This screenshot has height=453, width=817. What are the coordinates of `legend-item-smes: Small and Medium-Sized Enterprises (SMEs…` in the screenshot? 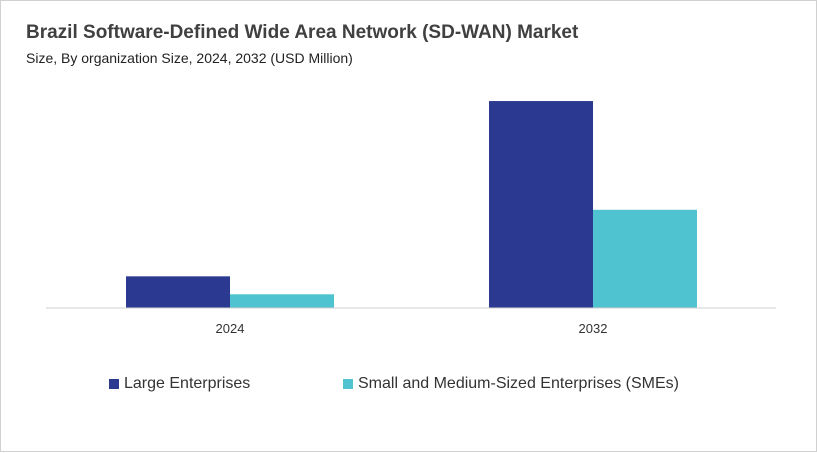 It's located at (511, 384).